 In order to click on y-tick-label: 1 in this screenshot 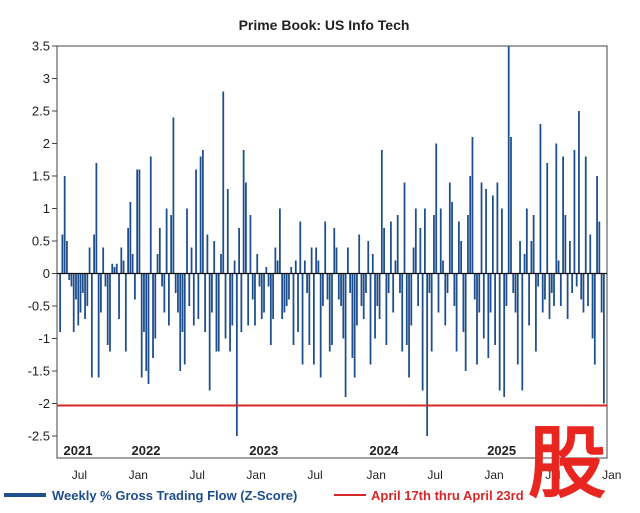, I will do `click(46, 208)`.